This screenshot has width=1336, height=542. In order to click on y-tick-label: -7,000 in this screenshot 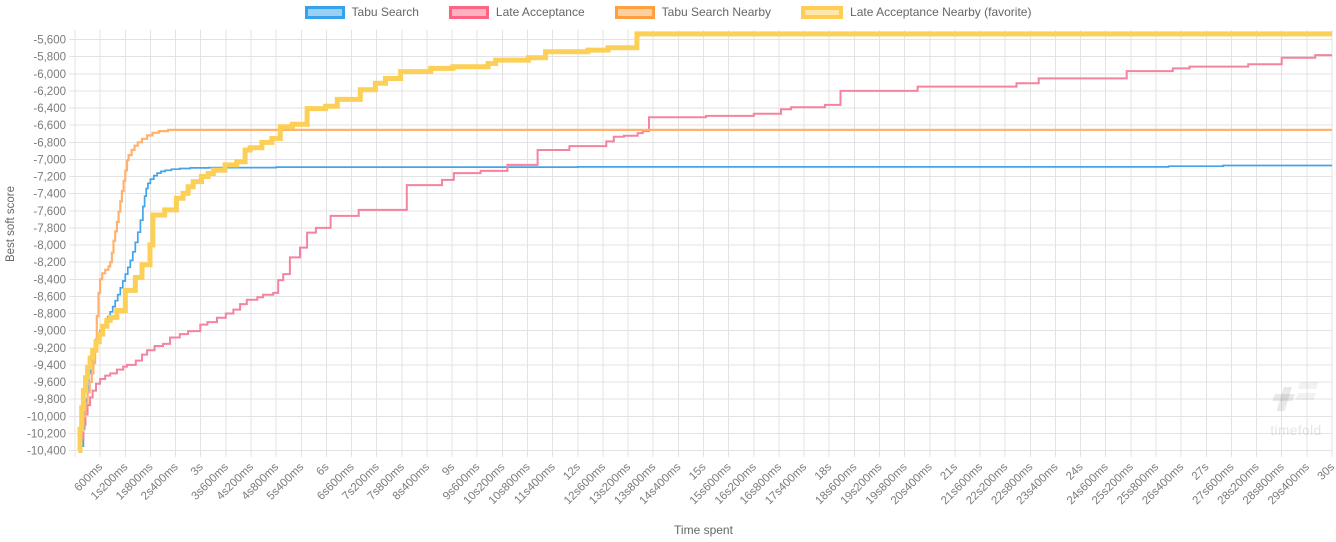, I will do `click(49, 160)`.